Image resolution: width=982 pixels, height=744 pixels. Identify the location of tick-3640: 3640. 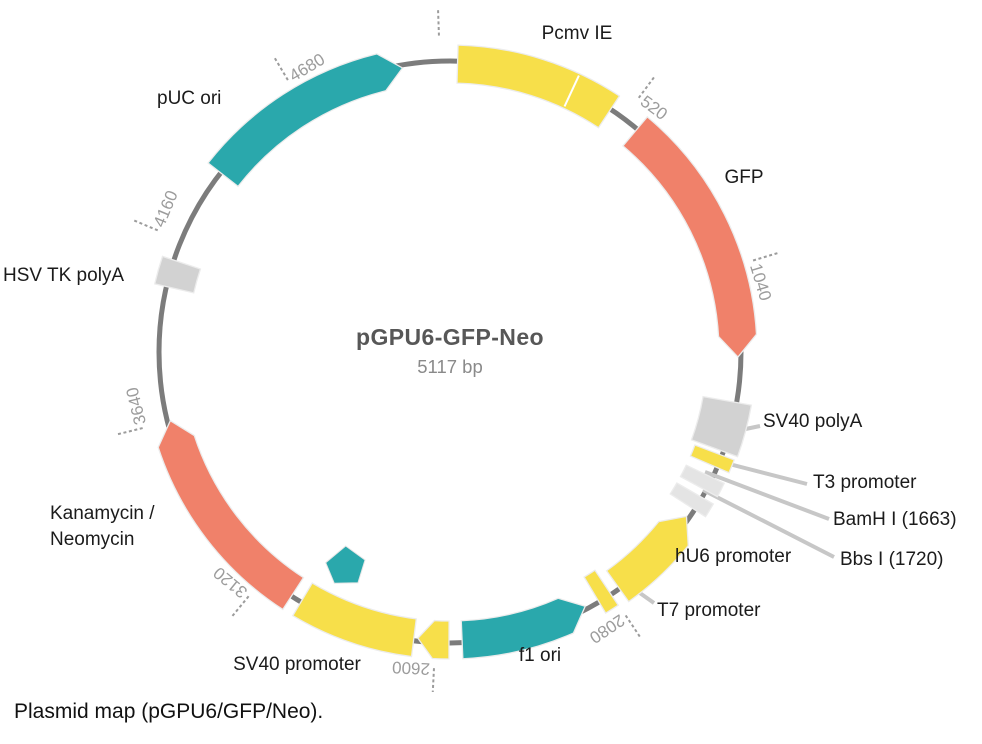
(134, 410).